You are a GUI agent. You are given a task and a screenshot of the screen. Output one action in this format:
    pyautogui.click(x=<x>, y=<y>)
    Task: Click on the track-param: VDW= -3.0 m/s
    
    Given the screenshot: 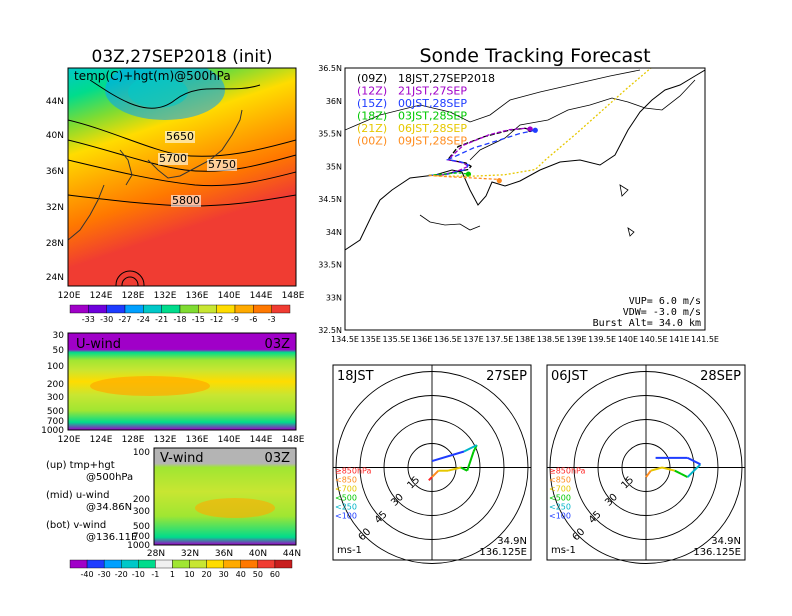 What is the action you would take?
    pyautogui.click(x=662, y=312)
    